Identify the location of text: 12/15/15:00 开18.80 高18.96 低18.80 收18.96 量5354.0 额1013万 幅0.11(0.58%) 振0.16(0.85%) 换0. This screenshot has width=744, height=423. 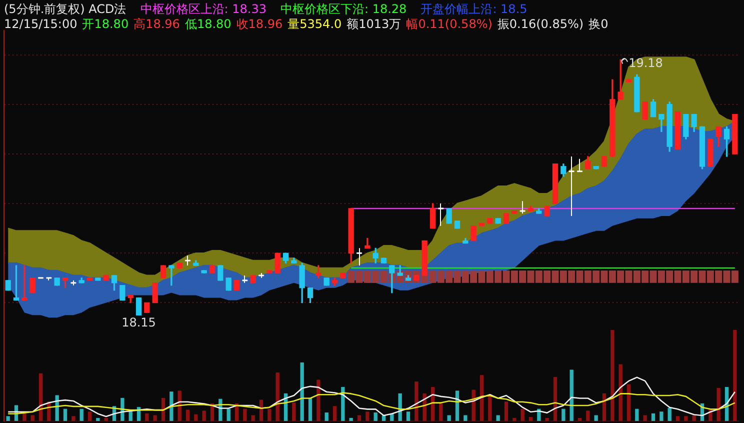
(306, 24).